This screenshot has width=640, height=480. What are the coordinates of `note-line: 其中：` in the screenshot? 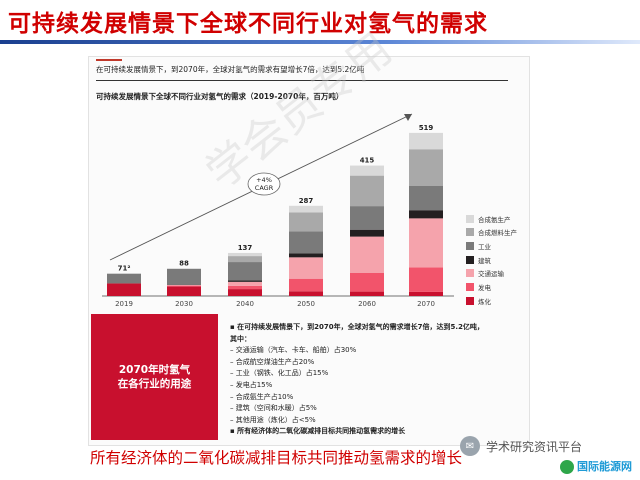 It's located at (240, 338).